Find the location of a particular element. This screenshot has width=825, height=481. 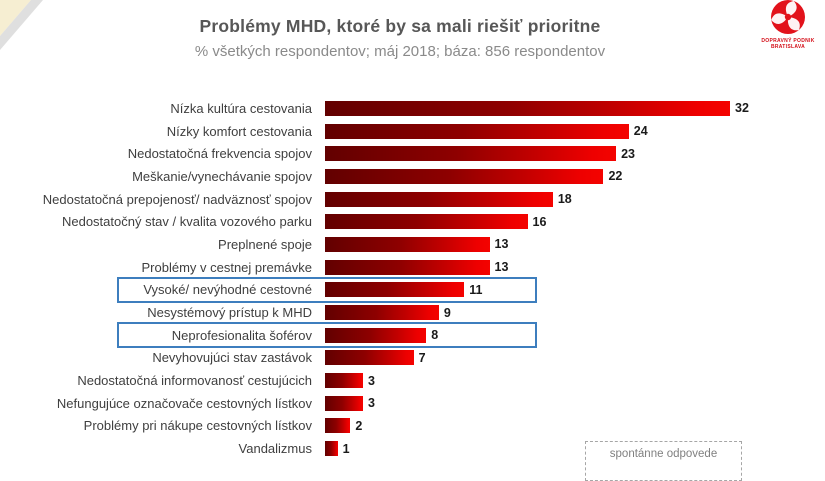

chart-row: Nedostatočná informovanosť cestujúcich 3 is located at coordinates (412, 380).